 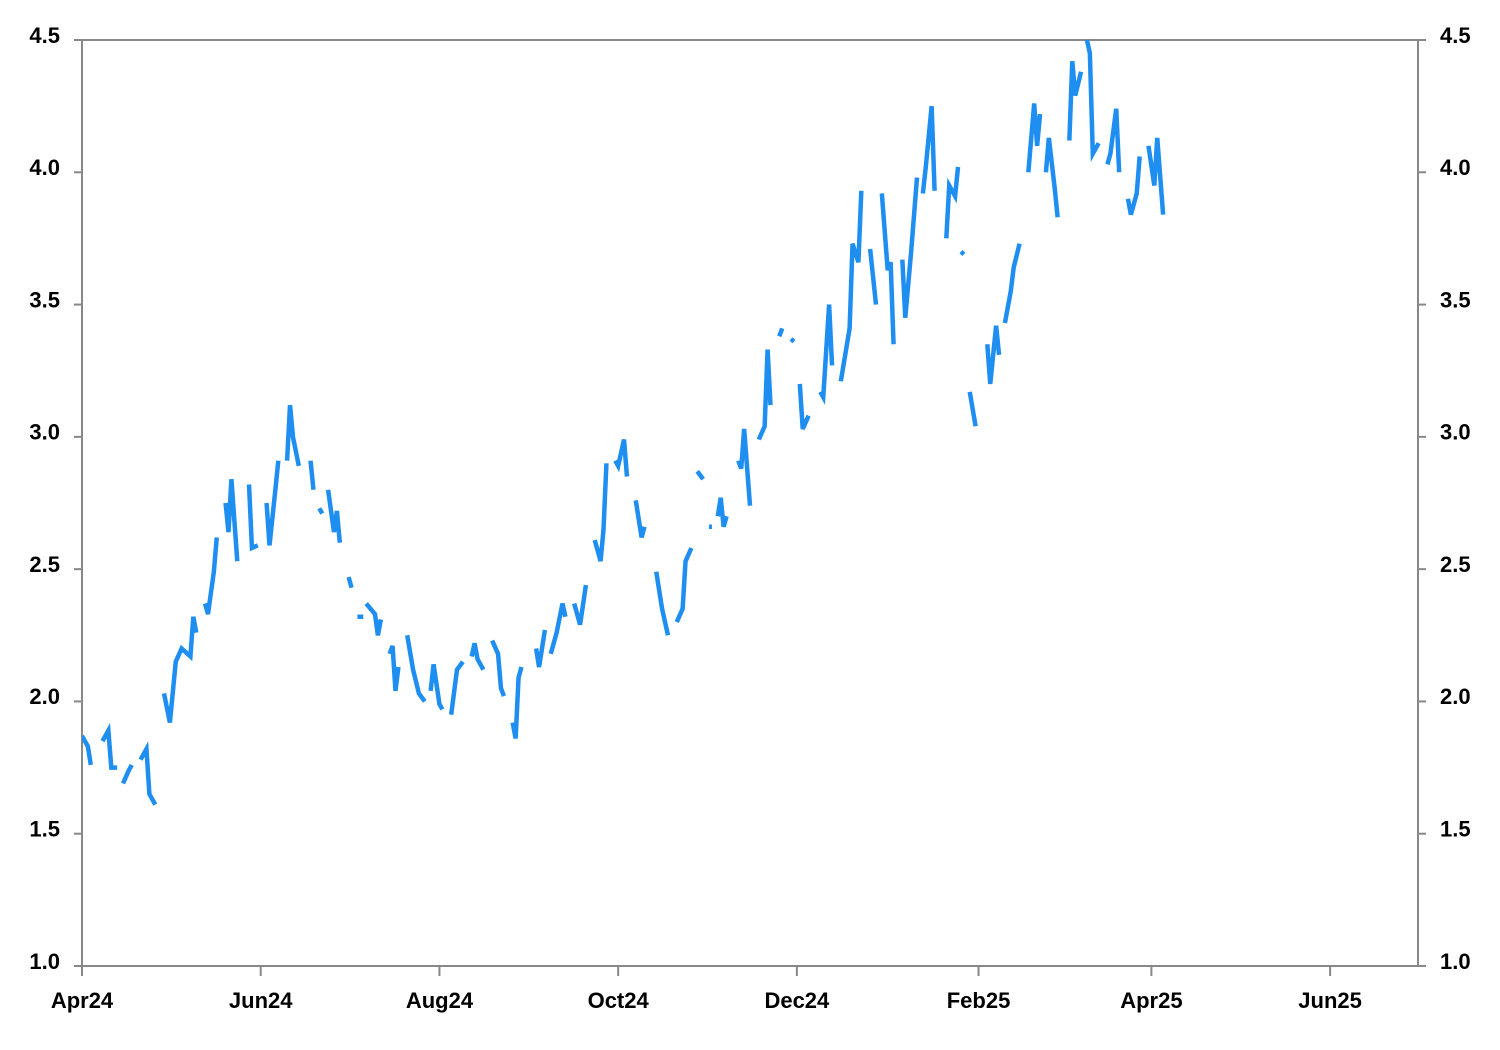 What do you see at coordinates (1455, 167) in the screenshot?
I see `y2-tick-label: 4.0` at bounding box center [1455, 167].